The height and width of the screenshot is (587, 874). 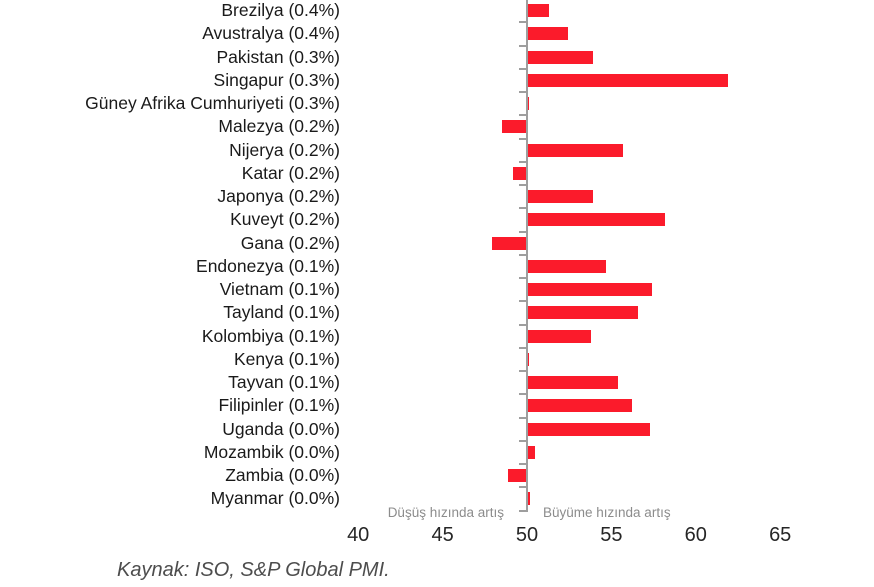 I want to click on category-label: Tayvan (0.1%), so click(x=284, y=382).